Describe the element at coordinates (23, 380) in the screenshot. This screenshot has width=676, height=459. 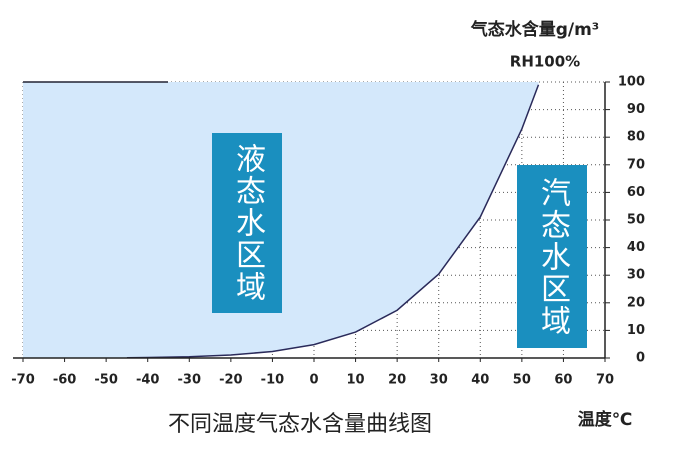
I see `x-tick-label: -70` at that location.